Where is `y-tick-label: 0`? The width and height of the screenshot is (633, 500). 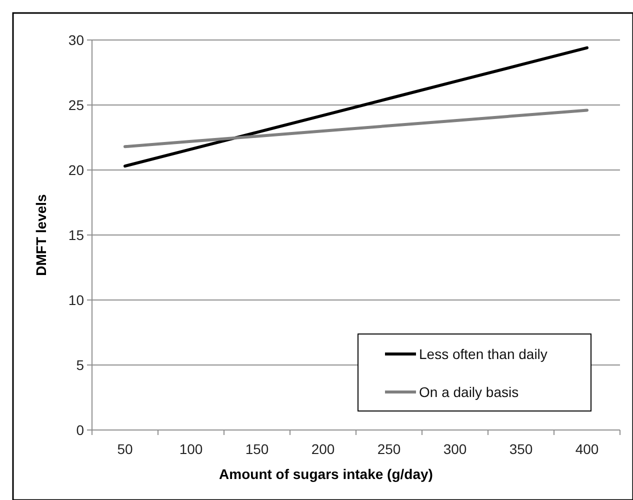 y-tick-label: 0 is located at coordinates (80, 430).